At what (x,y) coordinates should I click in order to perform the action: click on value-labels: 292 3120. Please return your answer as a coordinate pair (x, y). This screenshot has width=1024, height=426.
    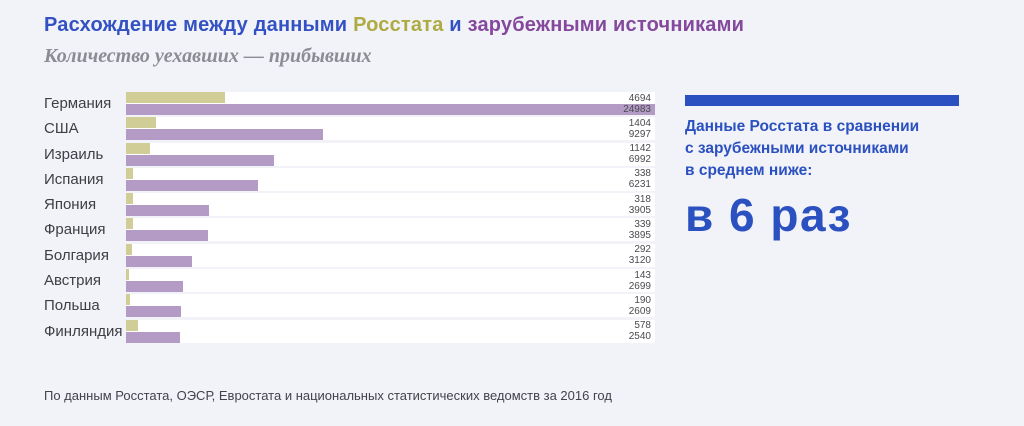
    Looking at the image, I should click on (640, 255).